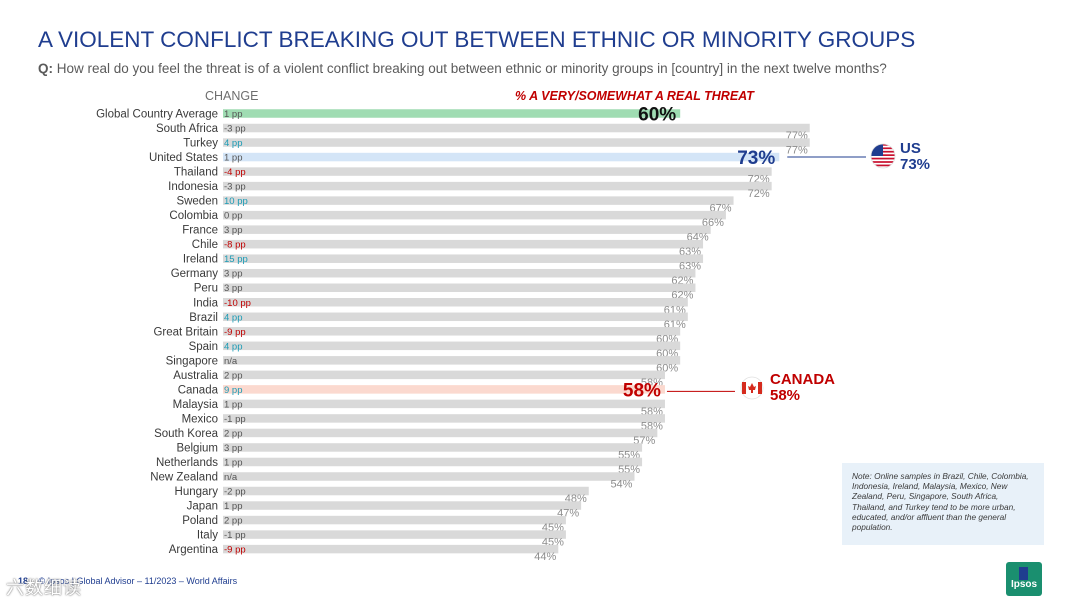  I want to click on change-column-header: CHANGE, so click(232, 96).